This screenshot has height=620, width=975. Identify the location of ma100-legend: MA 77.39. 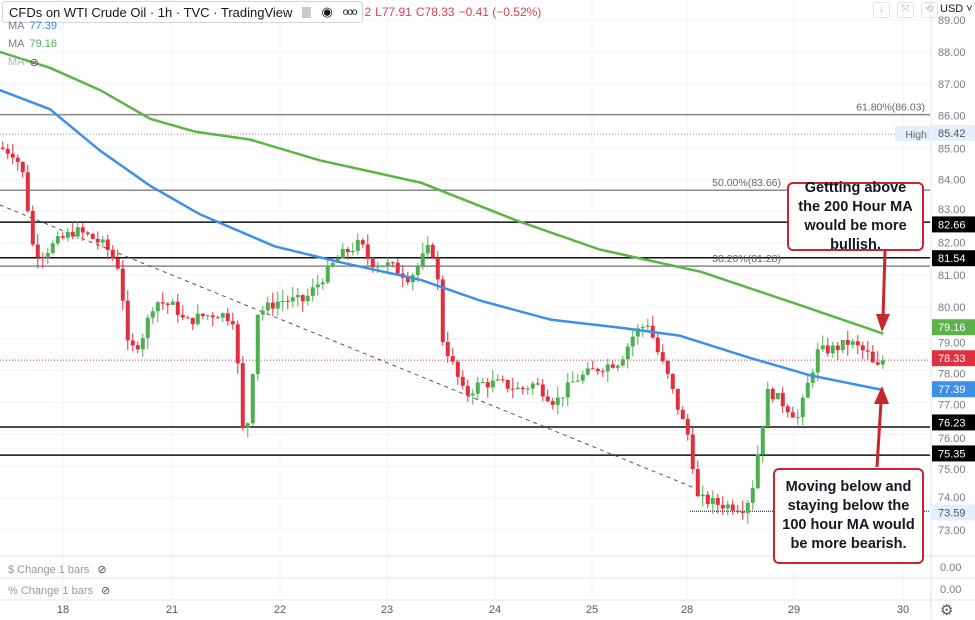
(32, 26).